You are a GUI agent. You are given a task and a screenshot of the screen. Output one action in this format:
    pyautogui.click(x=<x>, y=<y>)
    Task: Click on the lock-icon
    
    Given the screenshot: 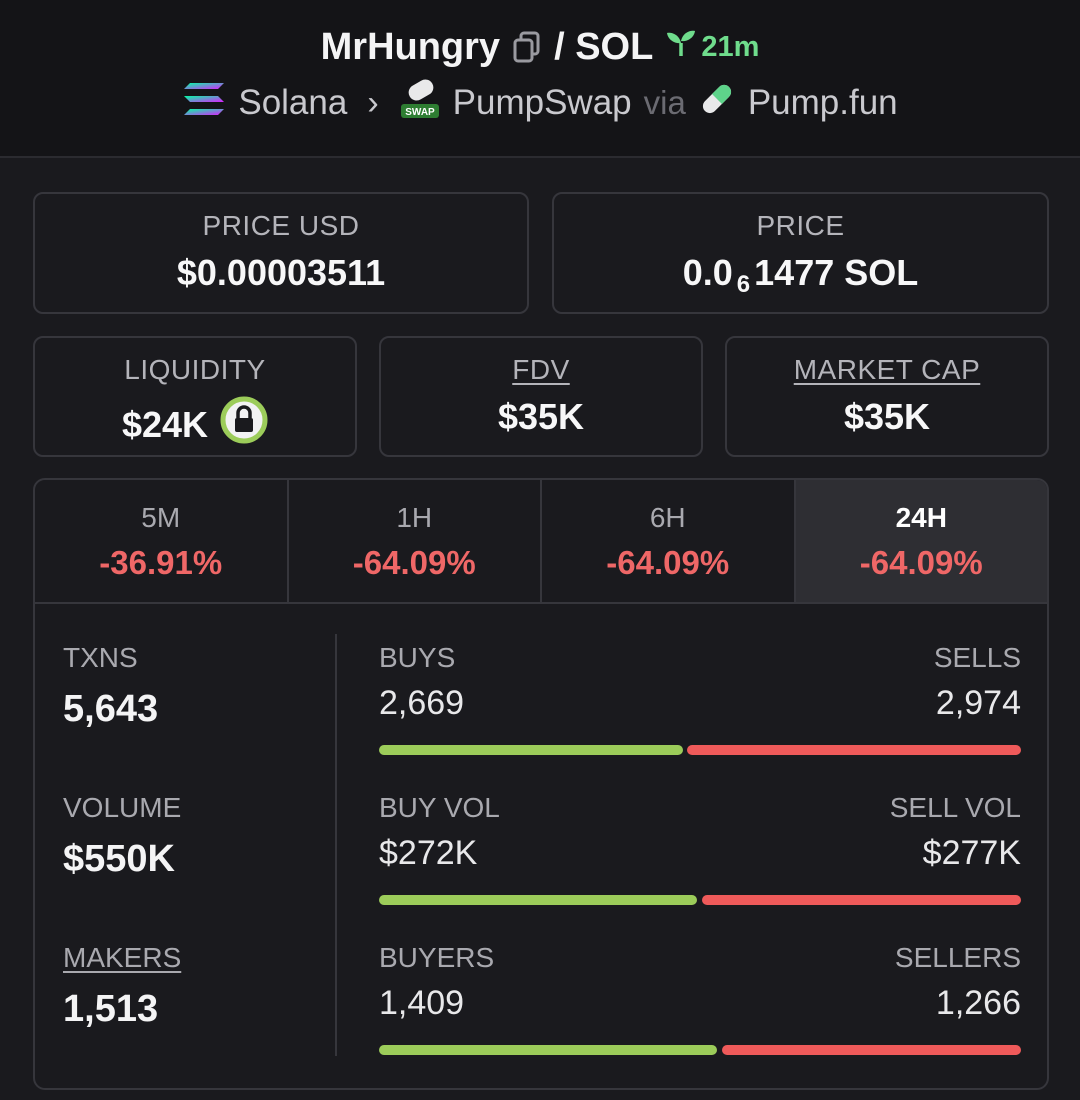 What is the action you would take?
    pyautogui.click(x=244, y=424)
    